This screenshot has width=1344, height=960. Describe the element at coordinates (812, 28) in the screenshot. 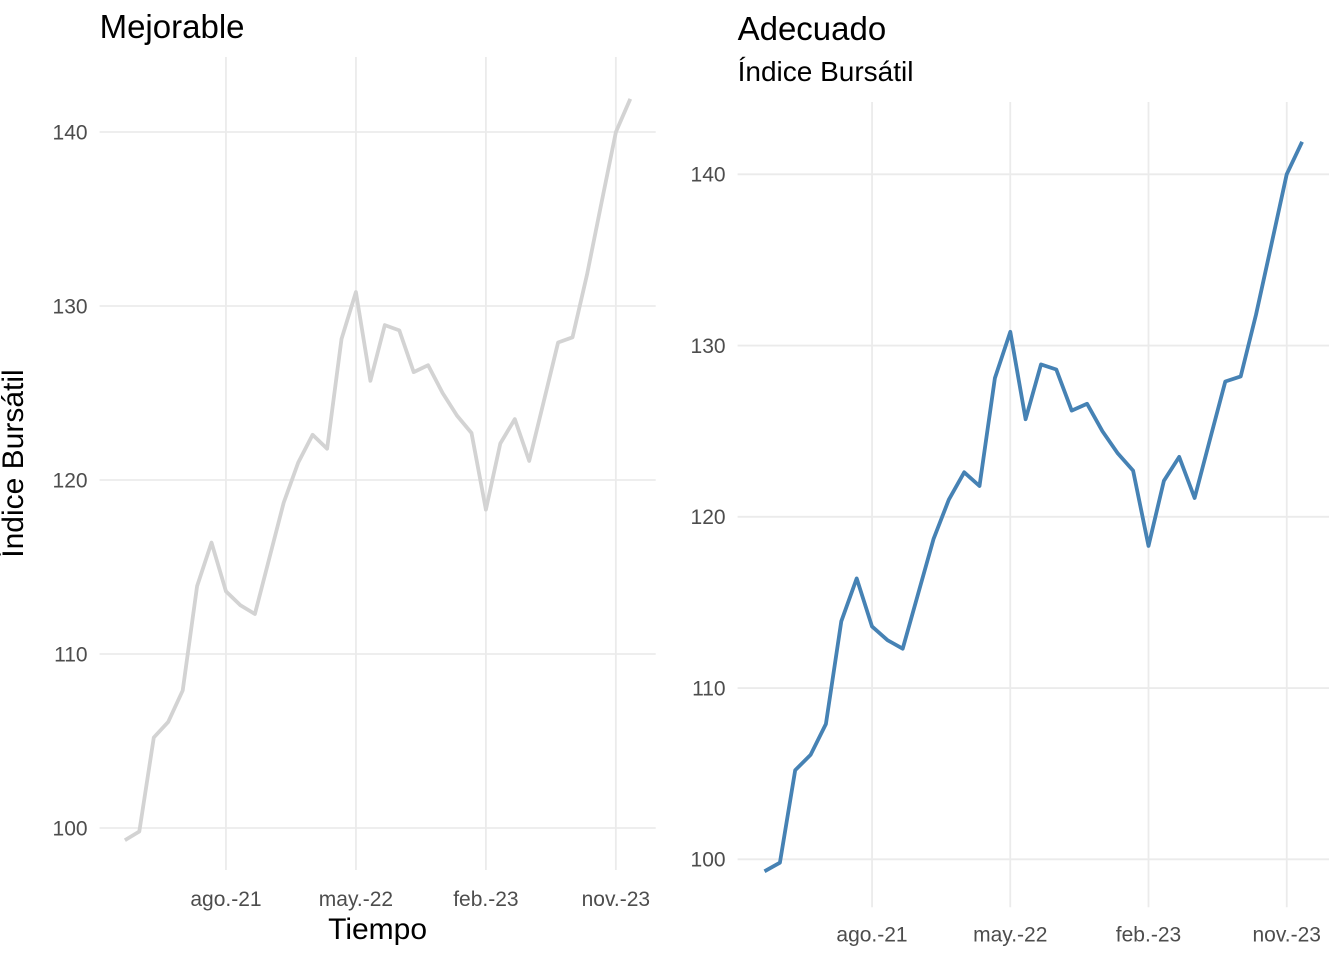

I see `chart-title: Adecuado` at that location.